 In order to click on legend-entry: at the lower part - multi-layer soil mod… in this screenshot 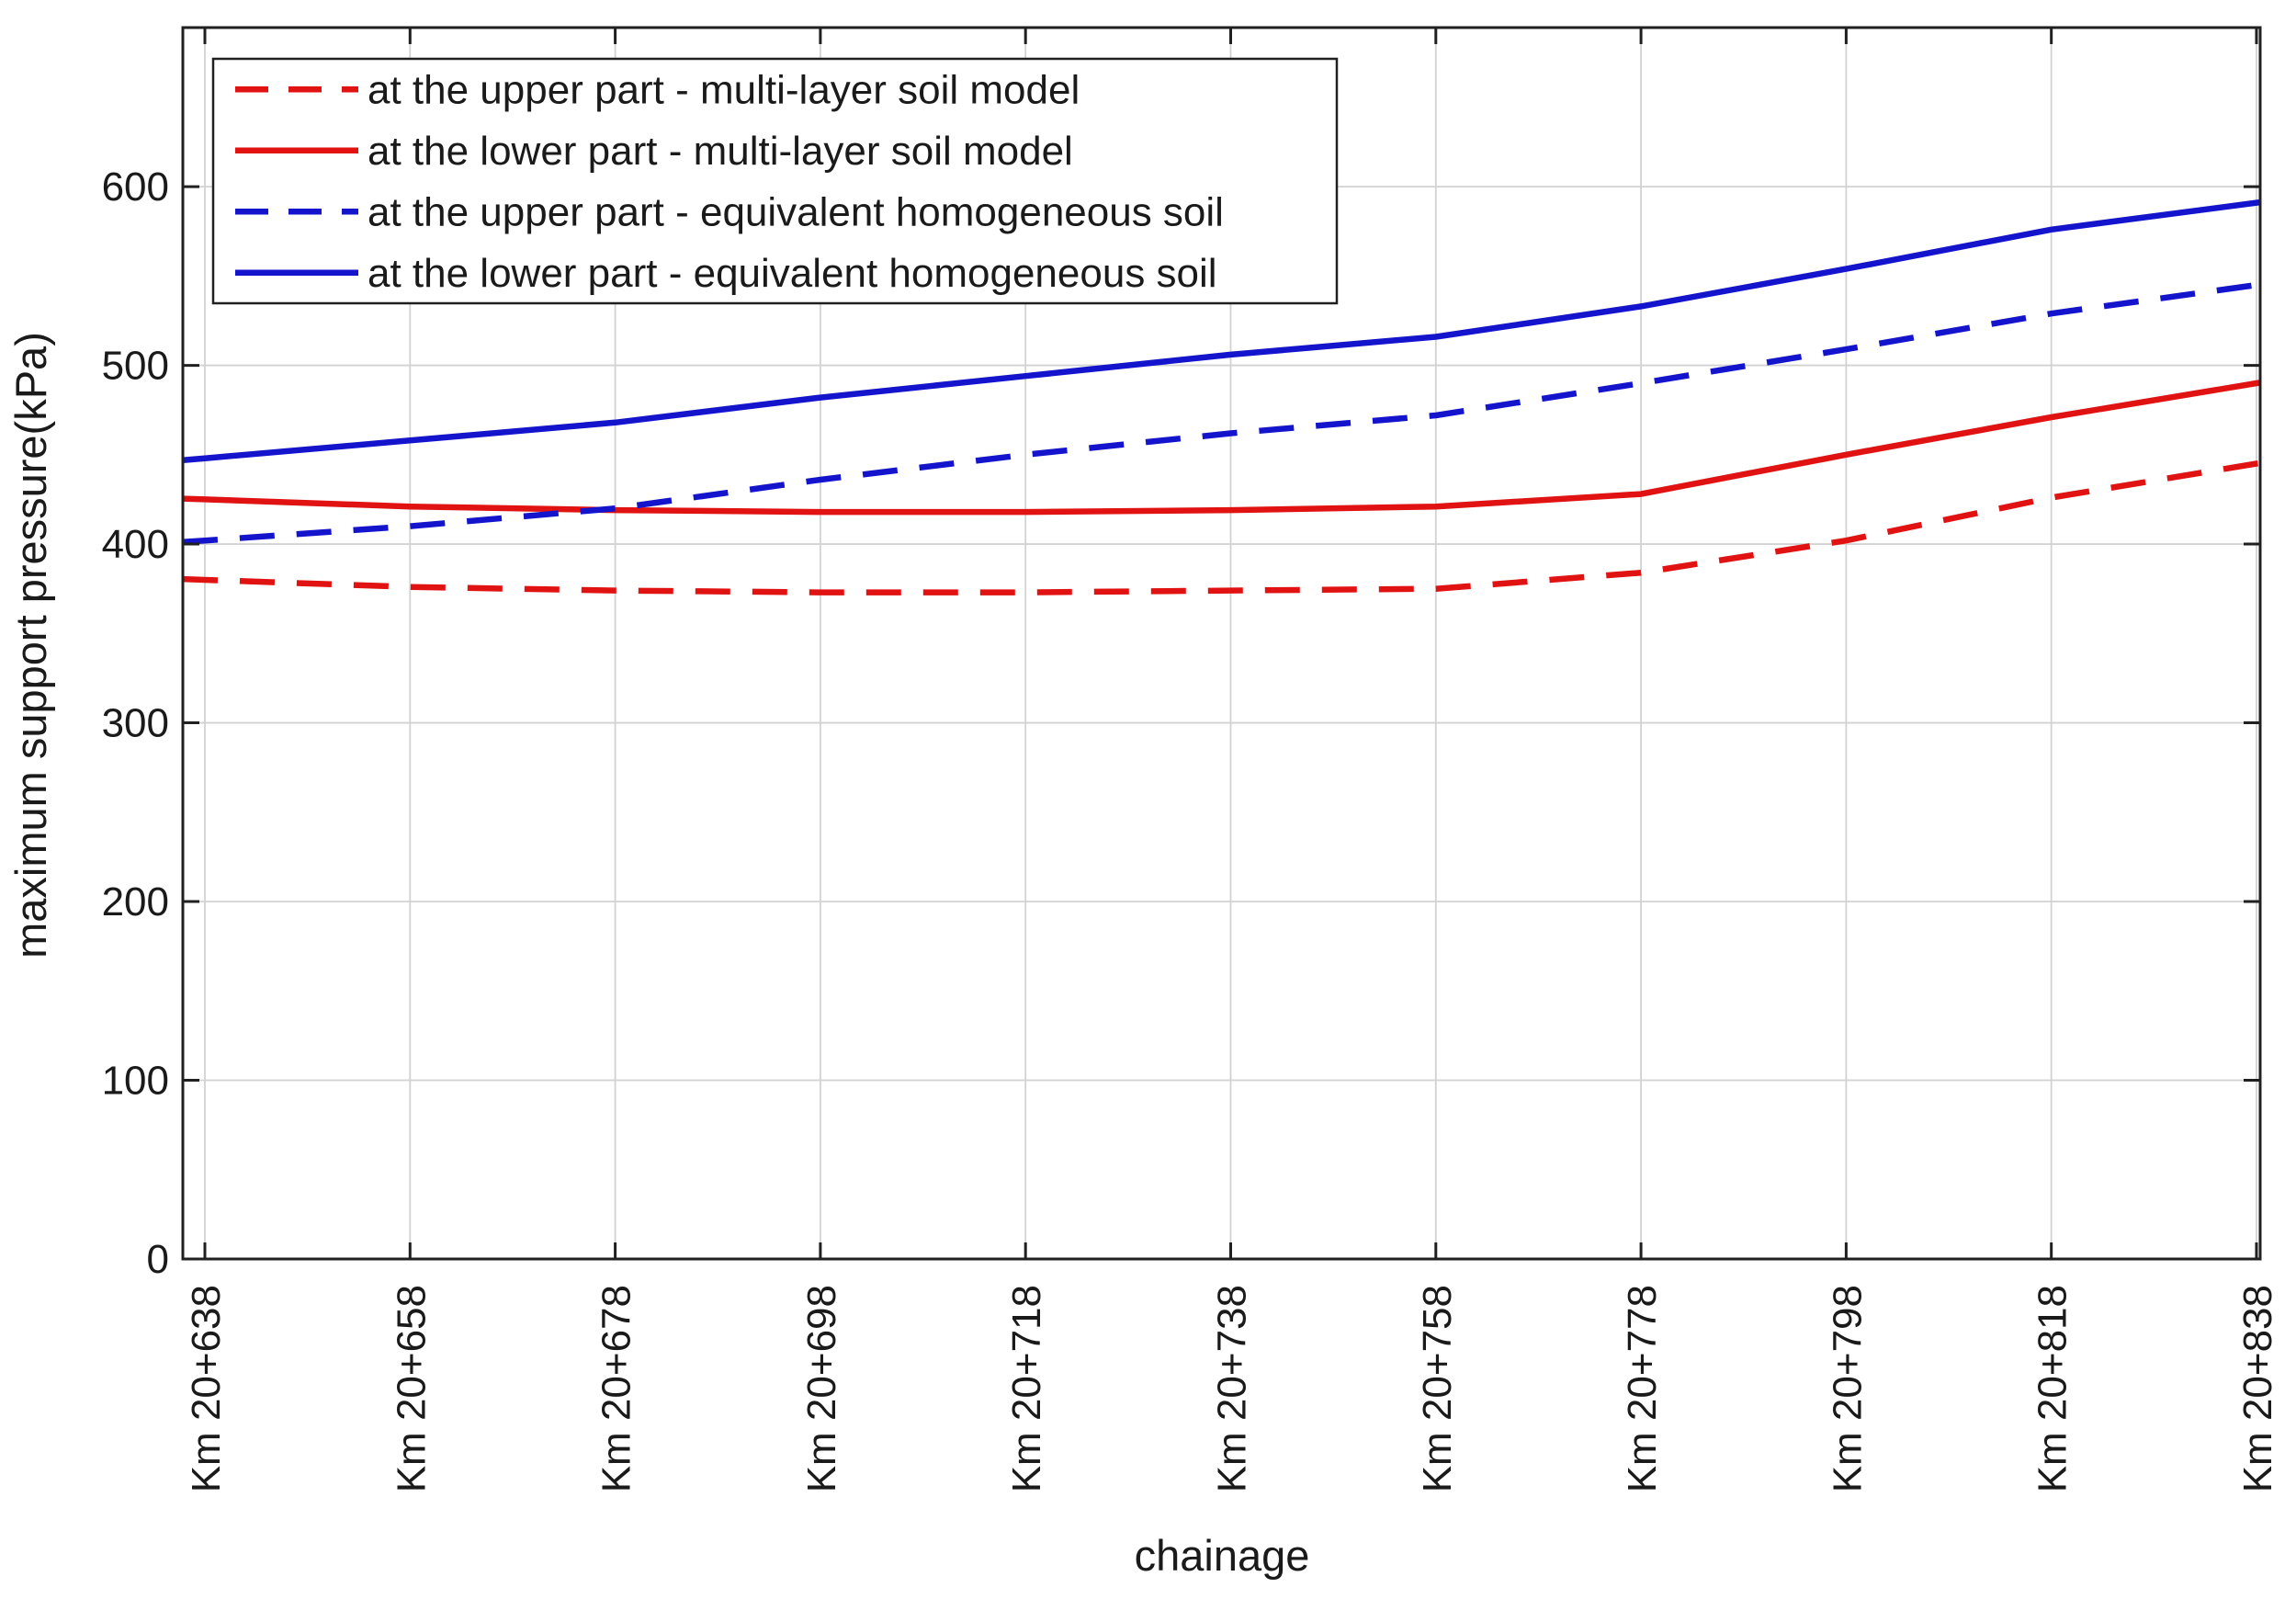, I will do `click(654, 151)`.